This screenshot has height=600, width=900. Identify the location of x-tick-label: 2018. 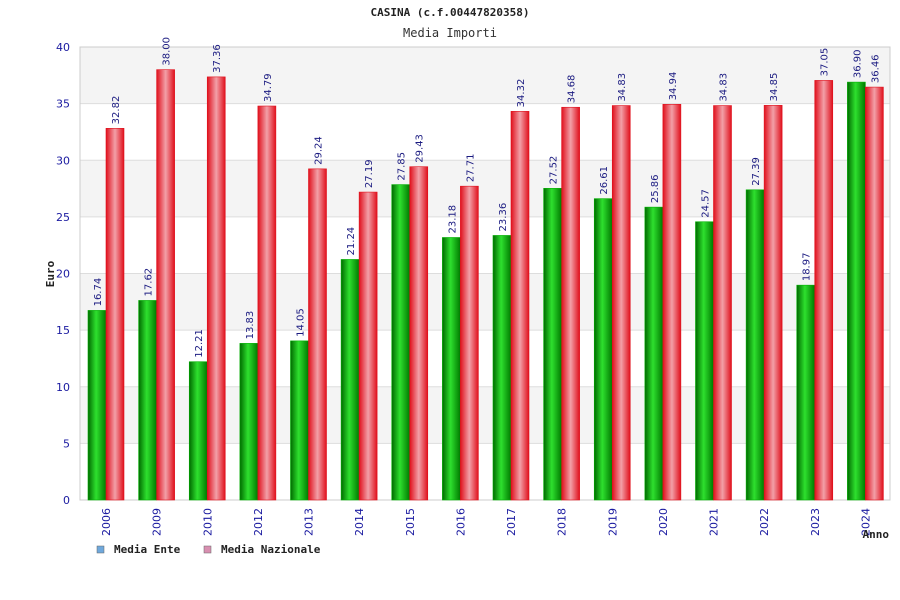
(562, 522).